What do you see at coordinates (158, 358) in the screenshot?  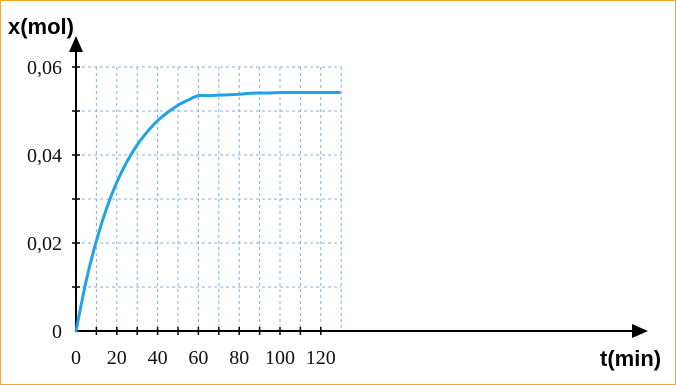 I see `x-tick-label: 40` at bounding box center [158, 358].